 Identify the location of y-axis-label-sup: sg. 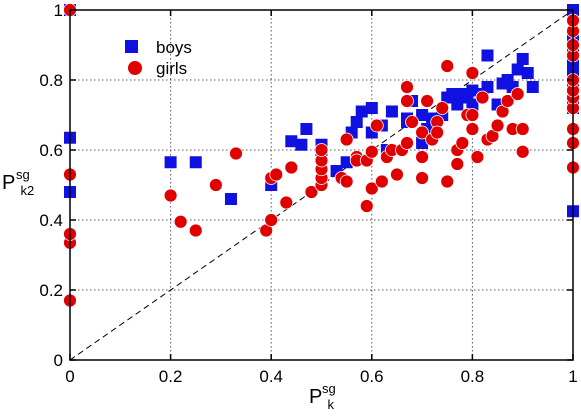
(23, 174).